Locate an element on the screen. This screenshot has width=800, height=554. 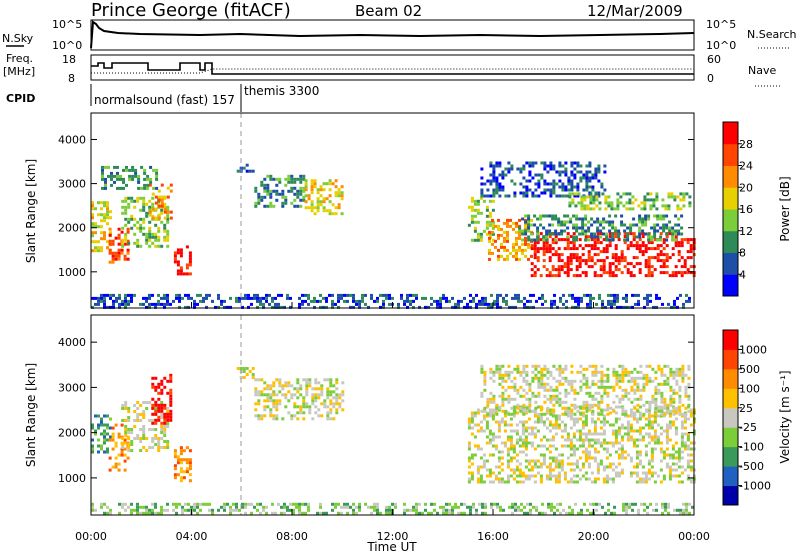
nave-tick-bottom: 0 is located at coordinates (710, 78).